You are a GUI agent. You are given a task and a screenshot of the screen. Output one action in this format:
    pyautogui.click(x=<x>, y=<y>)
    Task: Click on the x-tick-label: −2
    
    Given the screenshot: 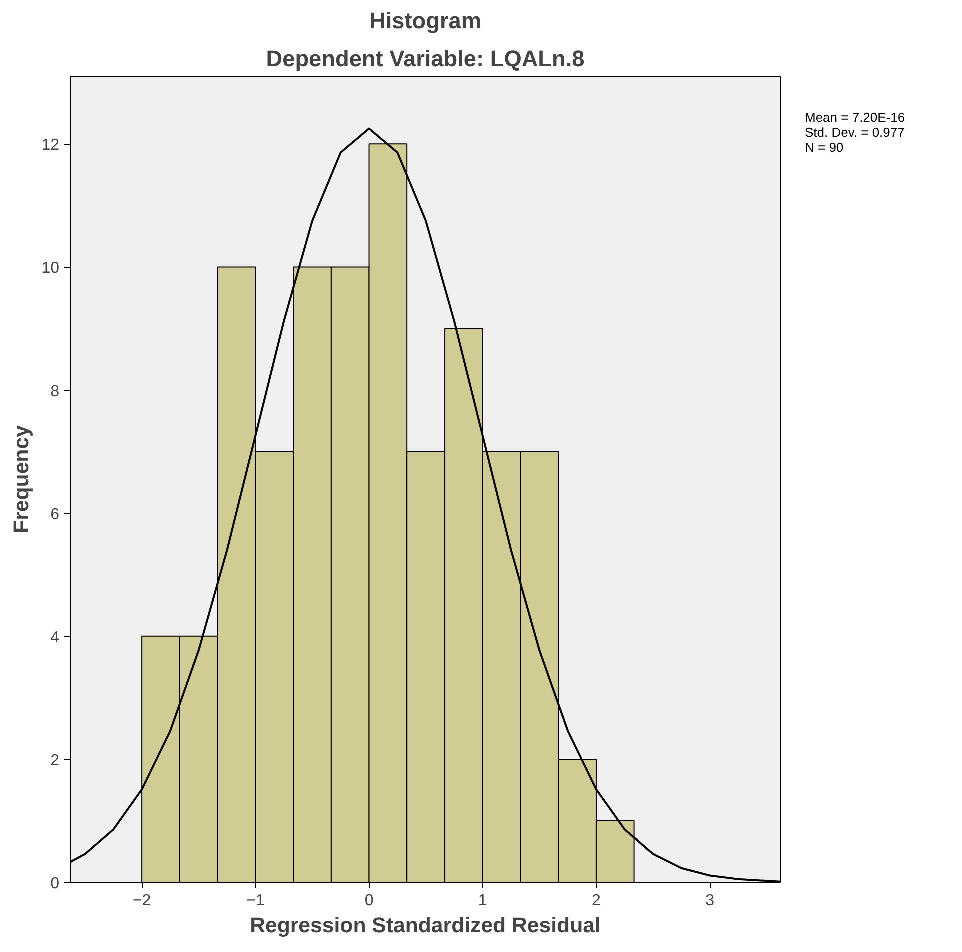 What is the action you would take?
    pyautogui.click(x=142, y=901)
    